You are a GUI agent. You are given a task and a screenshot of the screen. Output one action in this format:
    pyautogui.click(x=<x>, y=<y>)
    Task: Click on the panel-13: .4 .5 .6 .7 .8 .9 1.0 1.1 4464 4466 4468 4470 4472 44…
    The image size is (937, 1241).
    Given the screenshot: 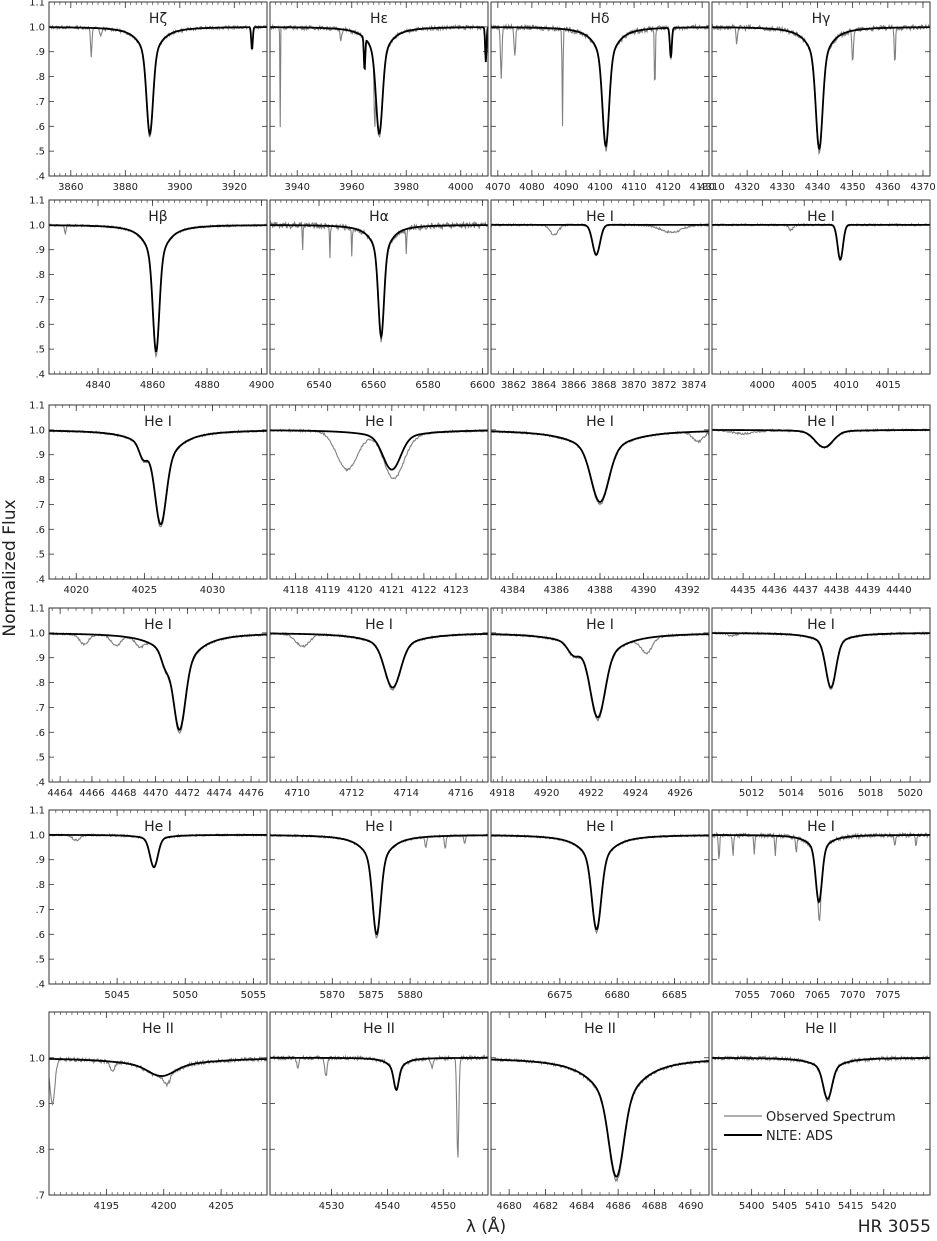 What is the action you would take?
    pyautogui.click(x=148, y=701)
    